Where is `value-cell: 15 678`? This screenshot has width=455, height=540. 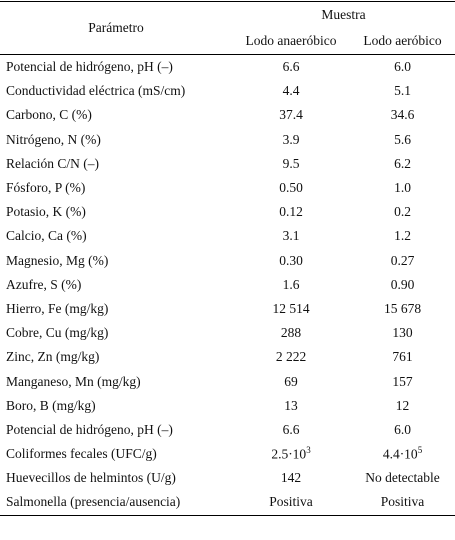 value-cell: 15 678 is located at coordinates (402, 308).